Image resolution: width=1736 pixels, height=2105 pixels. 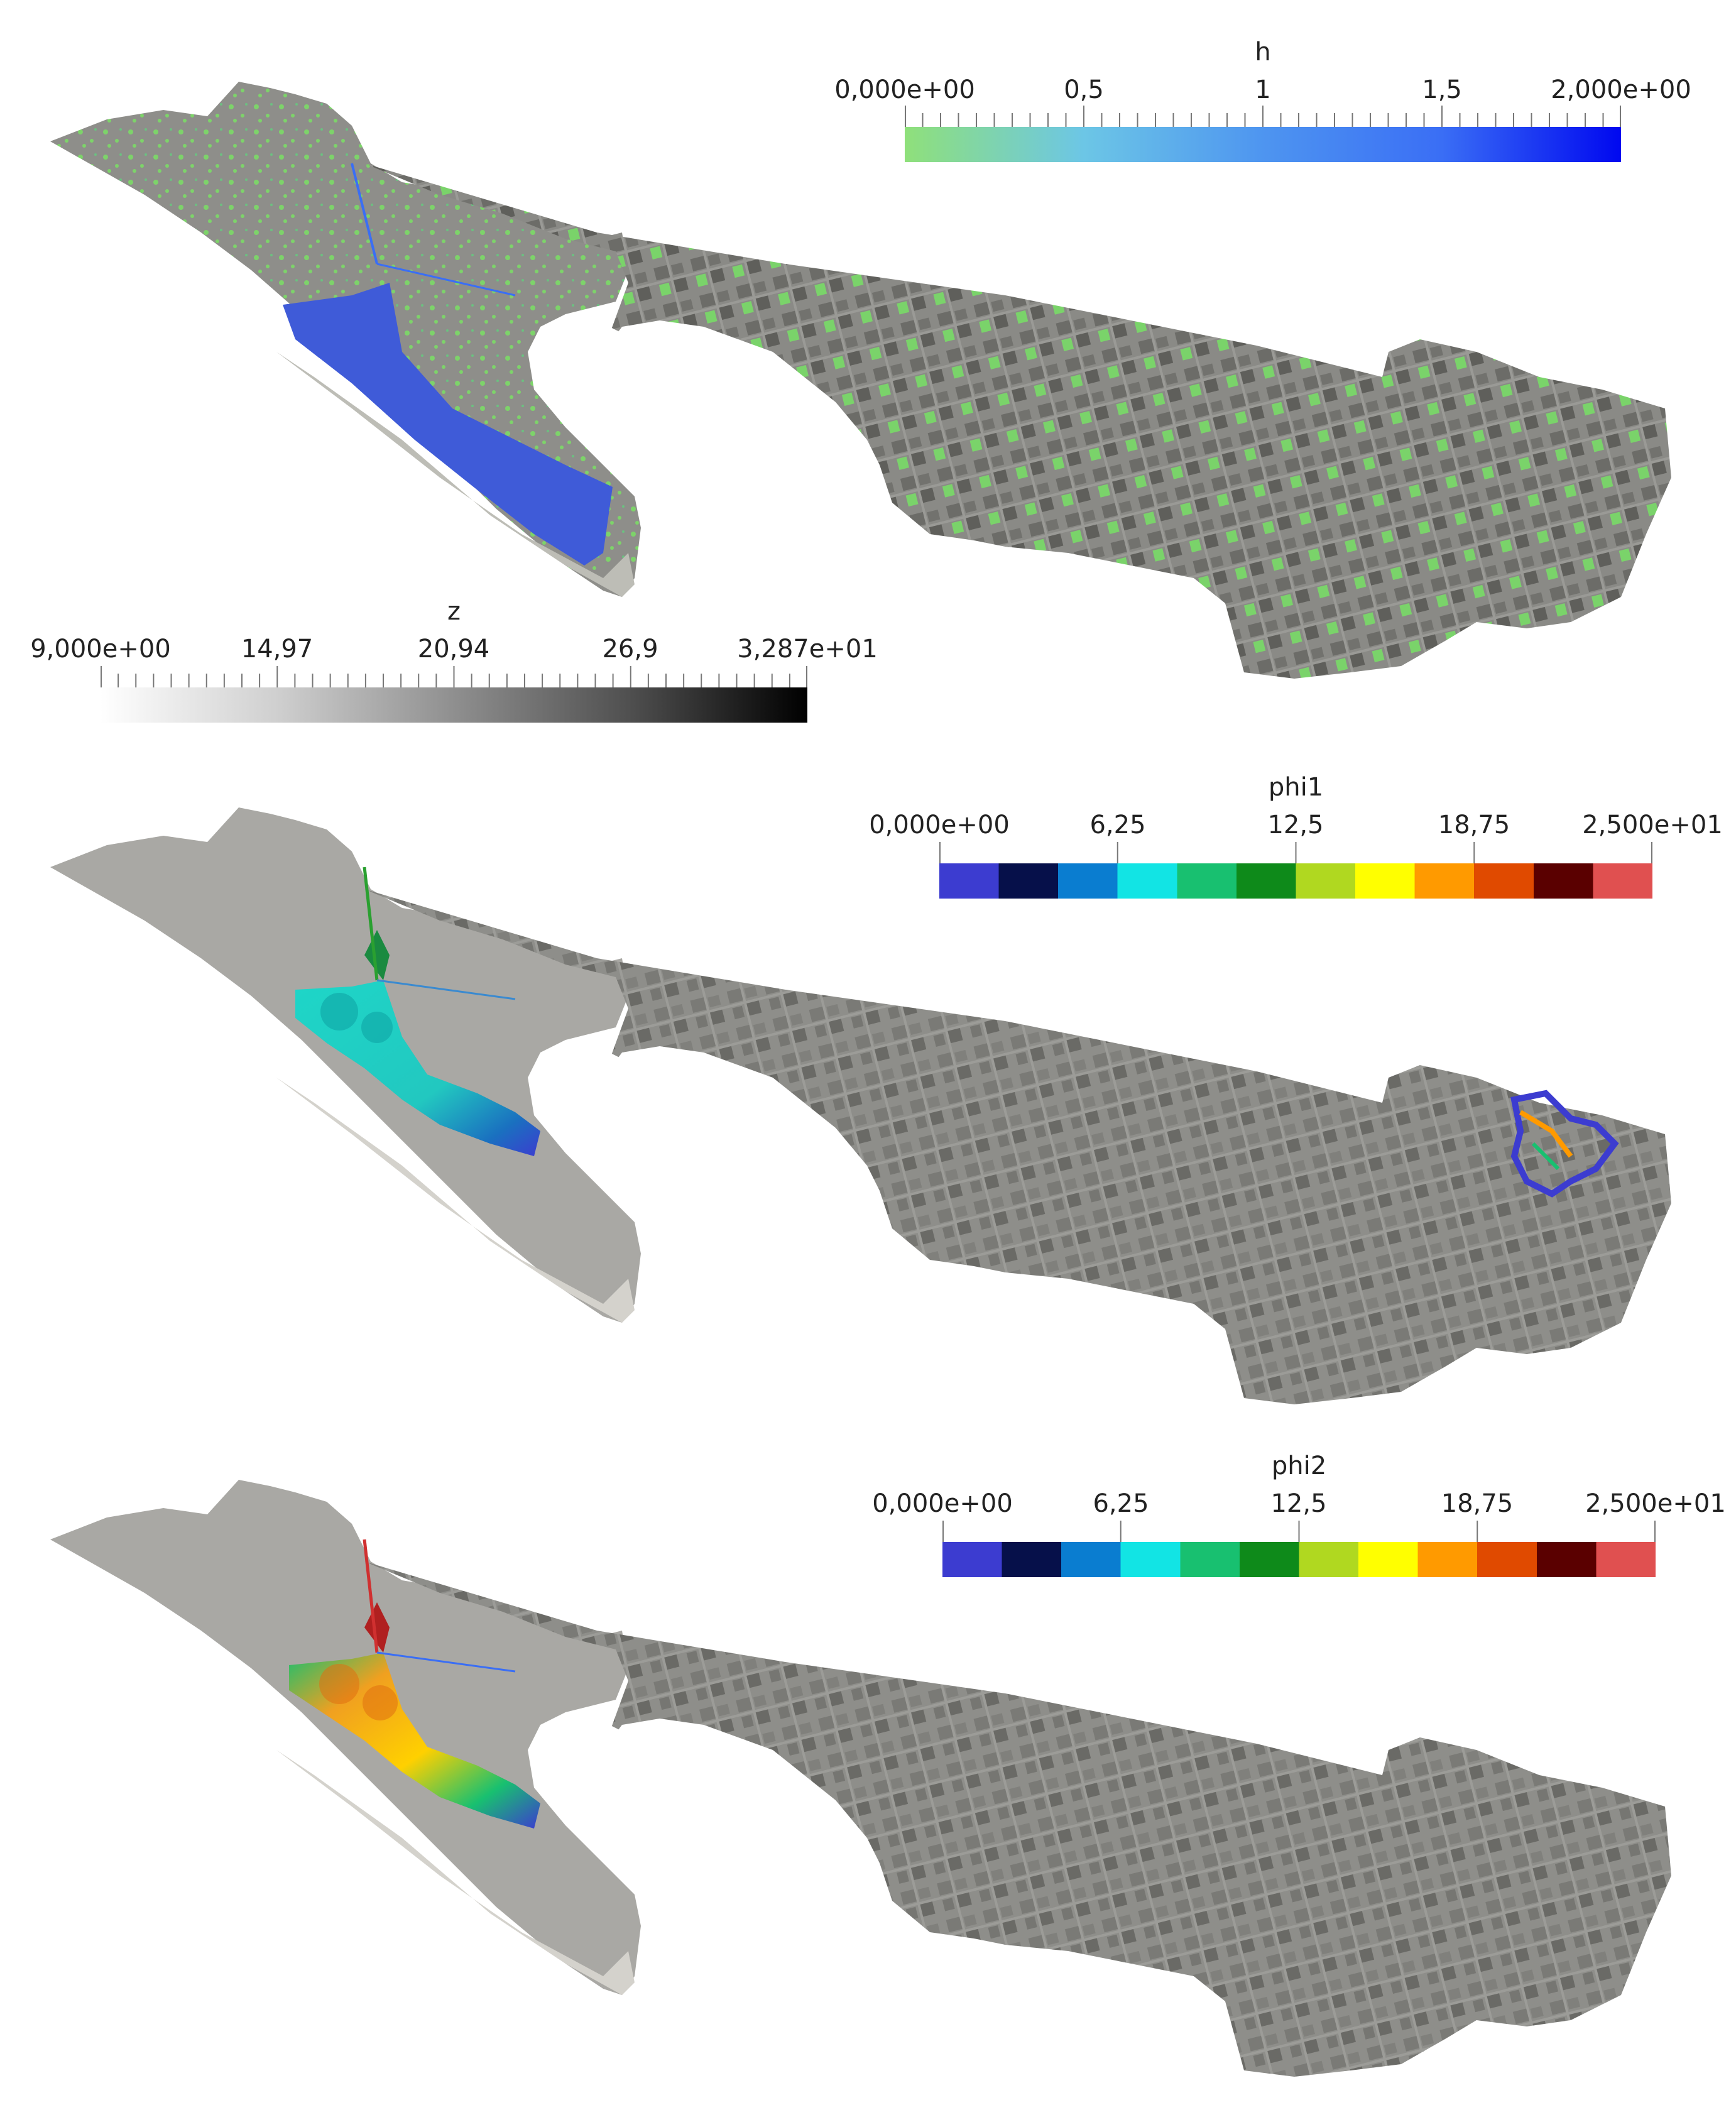 I want to click on tick-label: 2,000e+00, so click(x=1621, y=89).